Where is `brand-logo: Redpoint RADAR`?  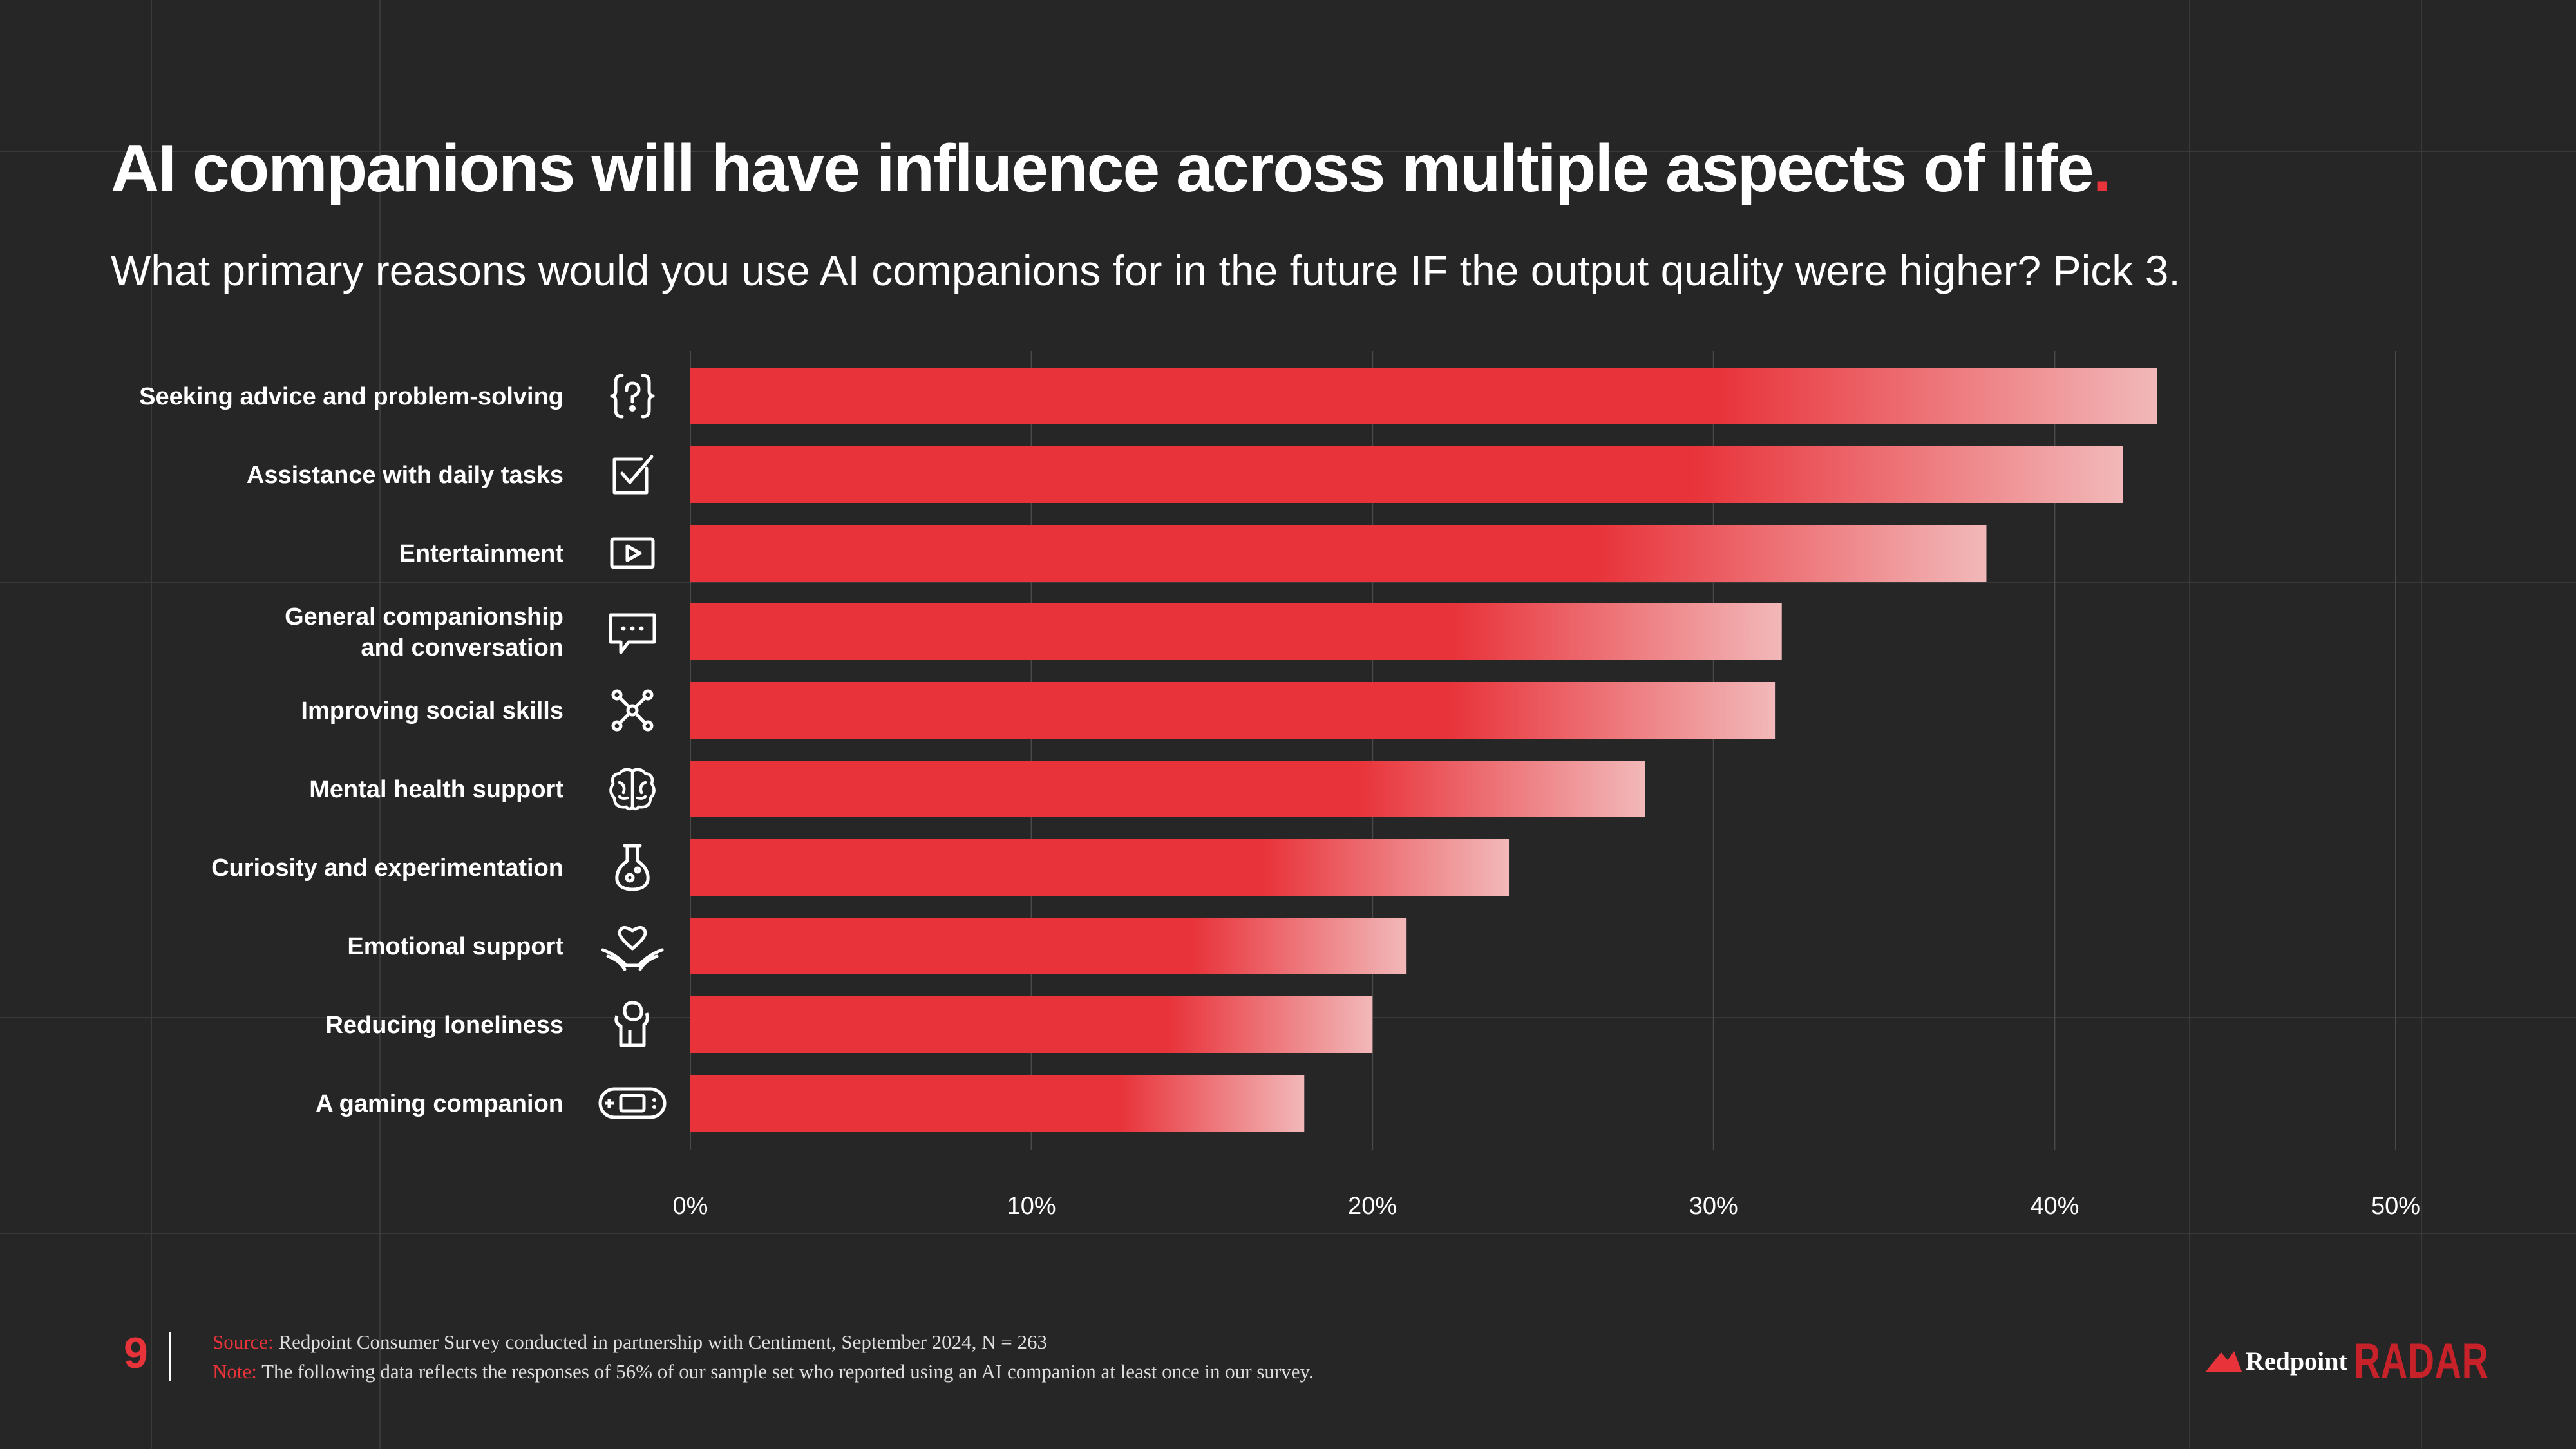
brand-logo: Redpoint RADAR is located at coordinates (2369, 1361).